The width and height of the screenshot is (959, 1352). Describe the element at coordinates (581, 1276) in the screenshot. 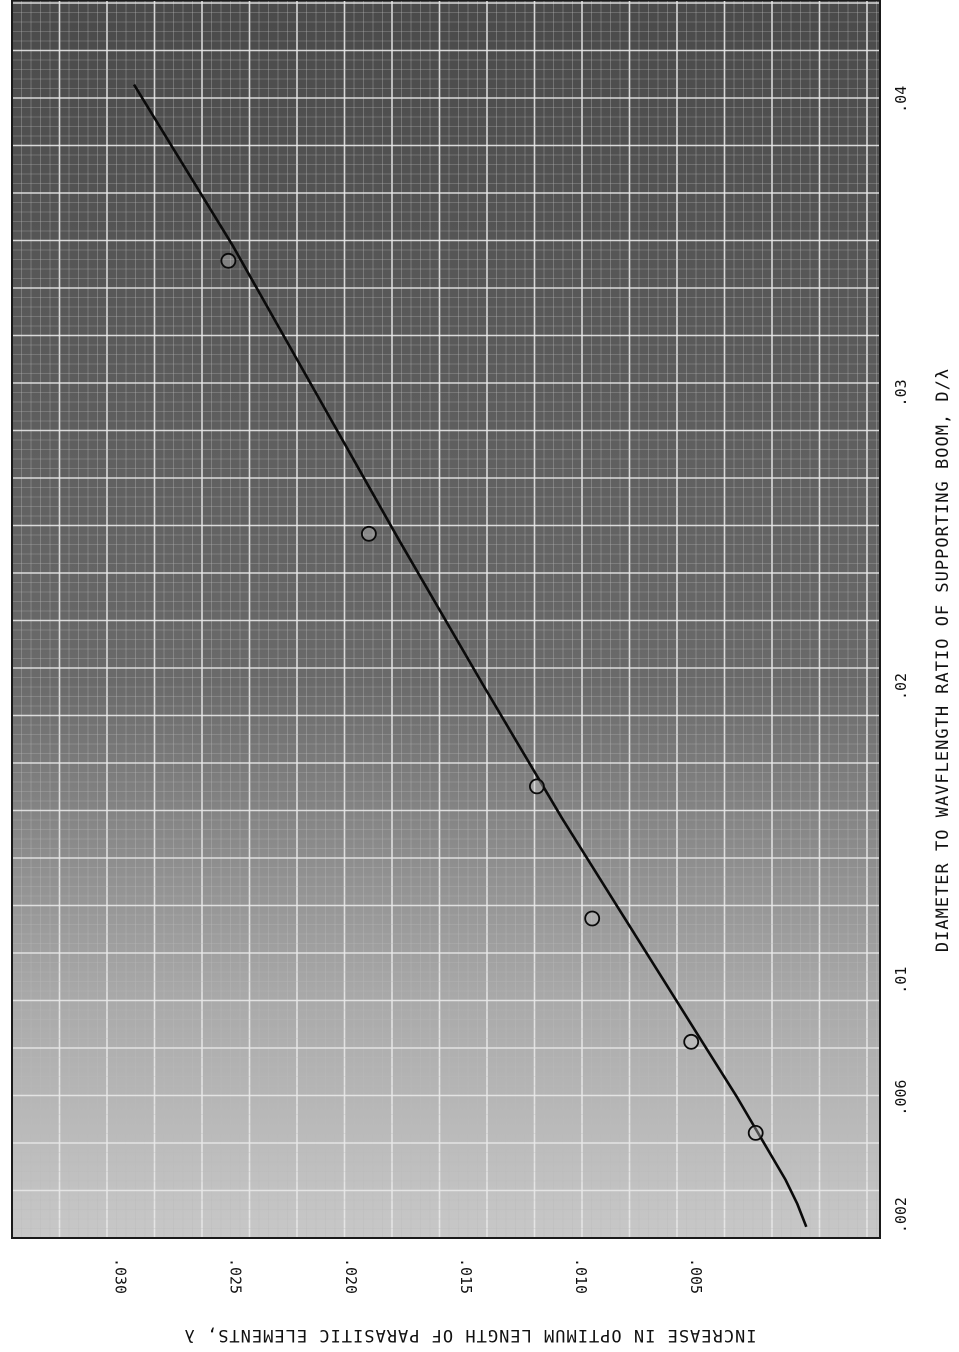

I see `y-tick-label: .010` at that location.